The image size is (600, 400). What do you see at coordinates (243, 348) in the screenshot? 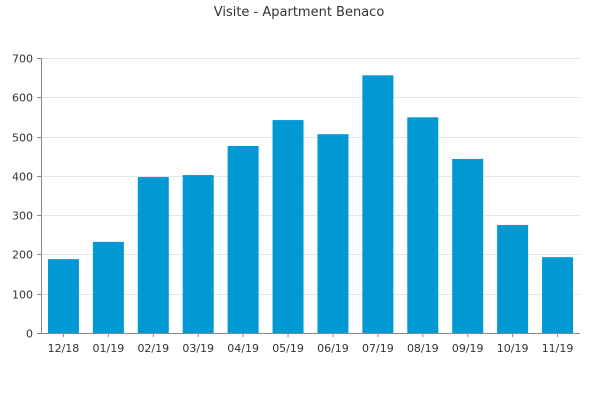
I see `x-tick-label: 04/19` at bounding box center [243, 348].